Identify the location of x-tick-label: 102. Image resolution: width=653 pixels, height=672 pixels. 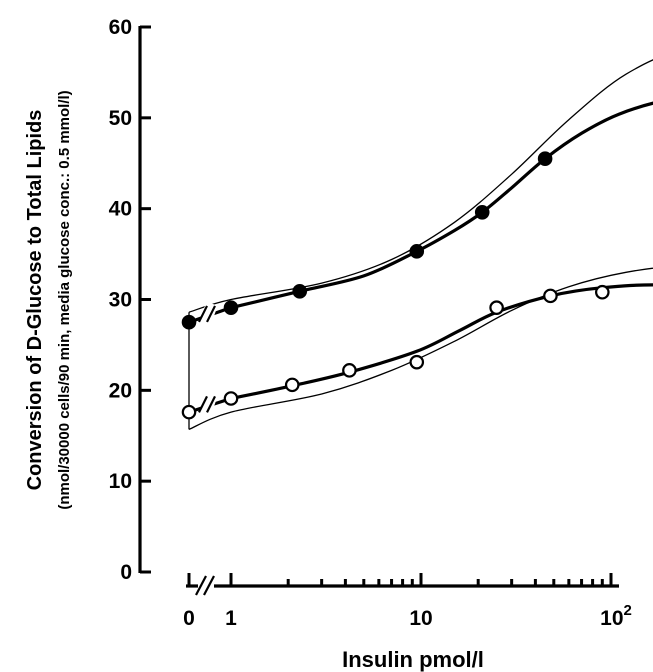
(616, 616).